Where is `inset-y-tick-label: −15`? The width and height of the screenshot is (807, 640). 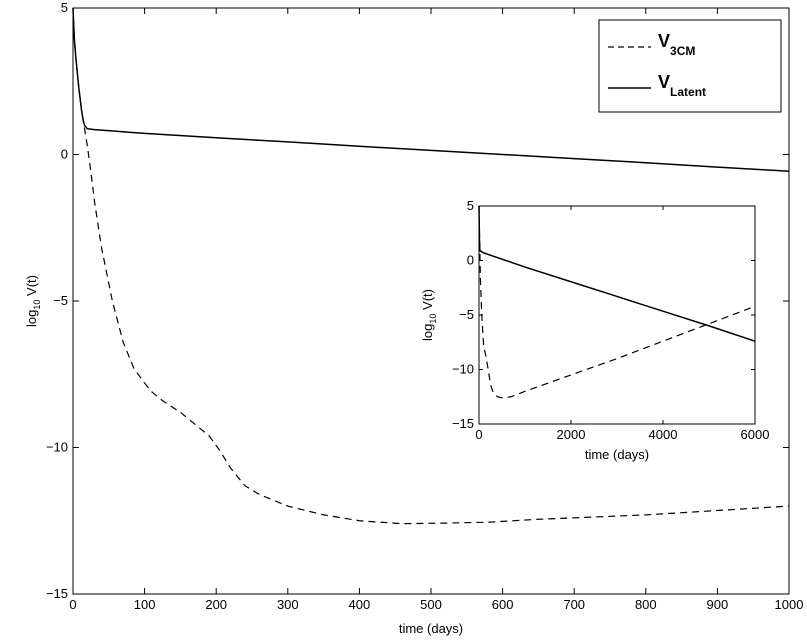 inset-y-tick-label: −15 is located at coordinates (463, 423).